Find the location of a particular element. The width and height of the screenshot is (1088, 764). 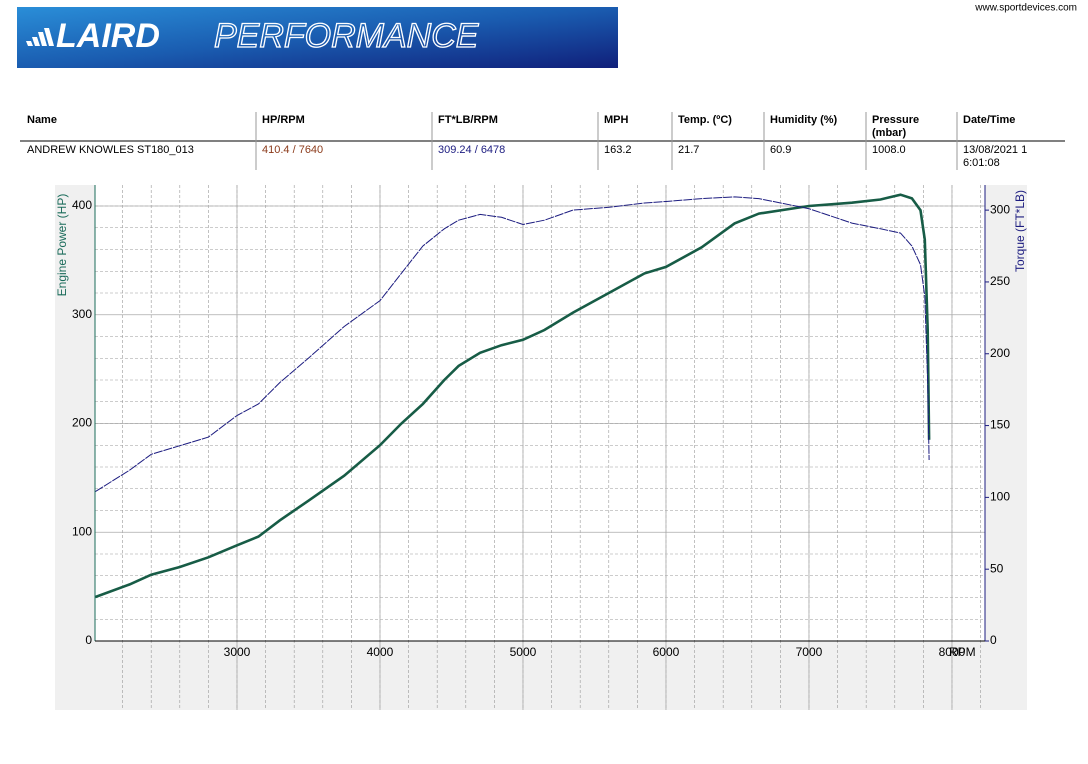

site-url: www.sportdevices.com is located at coordinates (1025, 8).